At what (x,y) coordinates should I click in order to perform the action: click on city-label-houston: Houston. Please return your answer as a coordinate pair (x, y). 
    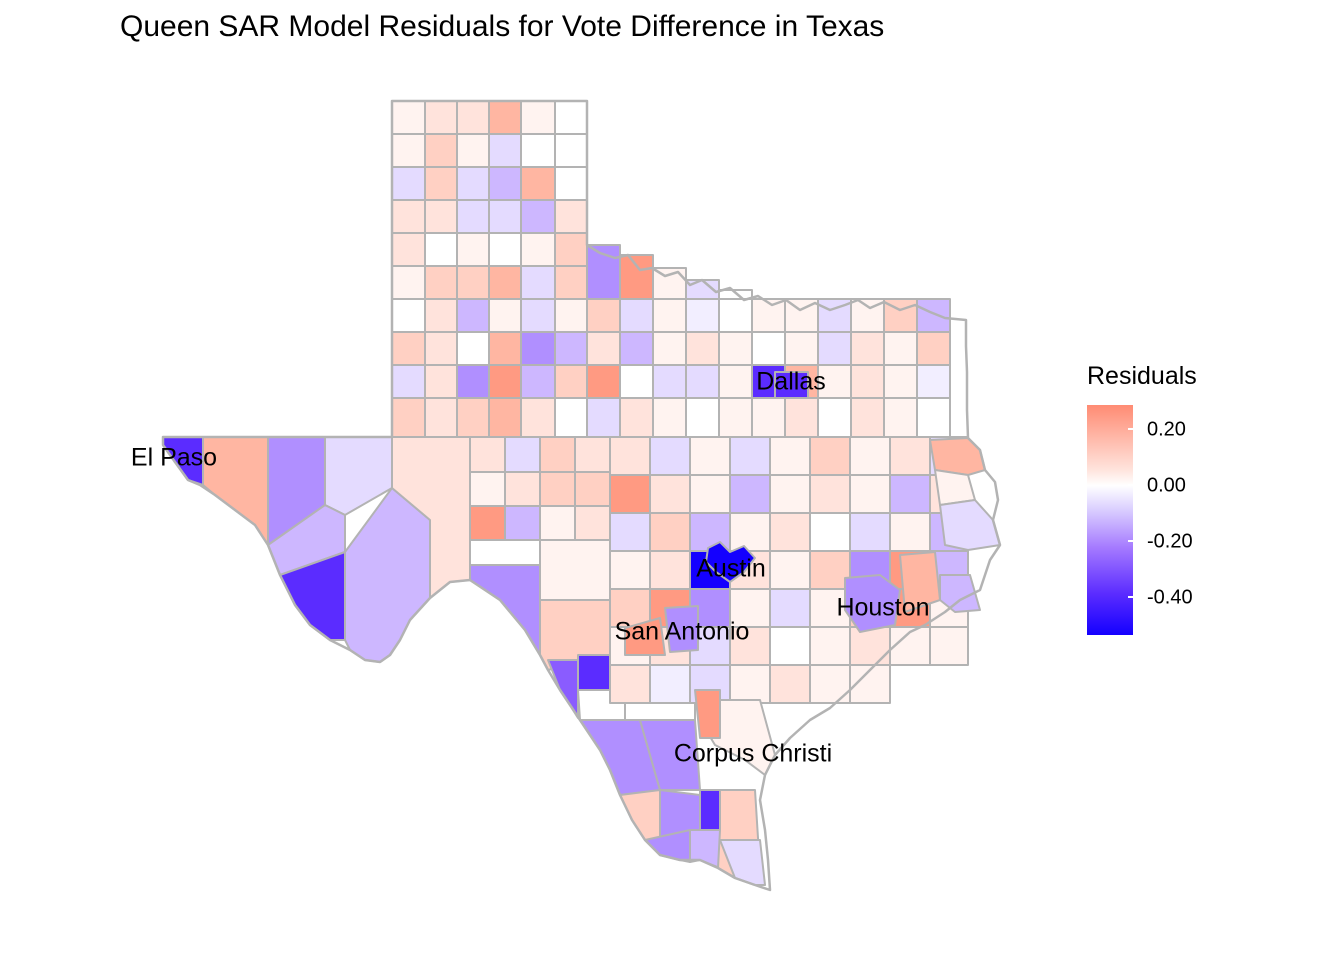
    Looking at the image, I should click on (883, 607).